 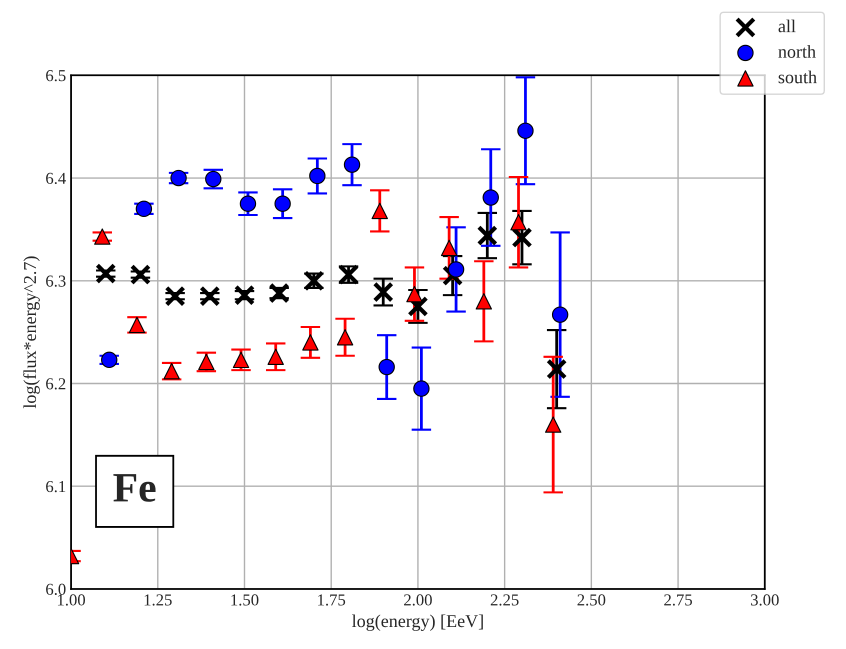 I want to click on x-tick-label: 2.00, so click(x=418, y=600).